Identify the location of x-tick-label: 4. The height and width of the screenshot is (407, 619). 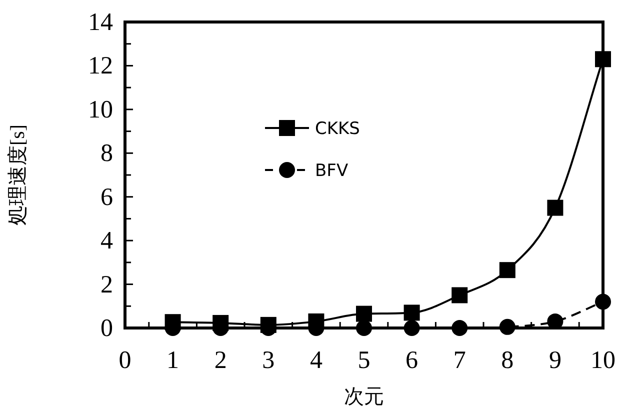
(316, 360).